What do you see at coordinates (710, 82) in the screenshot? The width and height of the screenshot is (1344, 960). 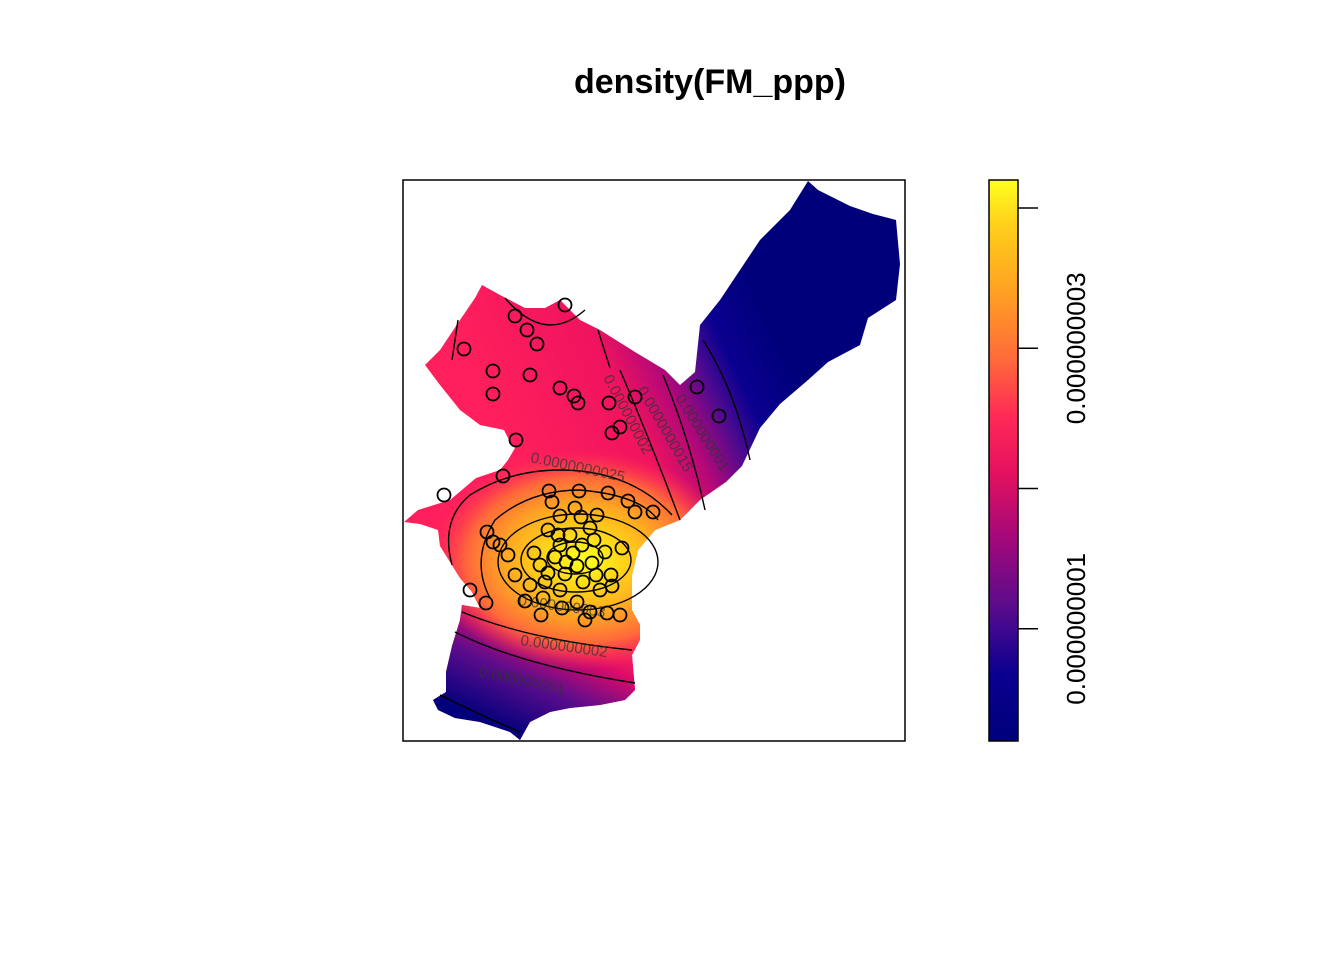 I see `chart-title: density(FM_ppp)` at bounding box center [710, 82].